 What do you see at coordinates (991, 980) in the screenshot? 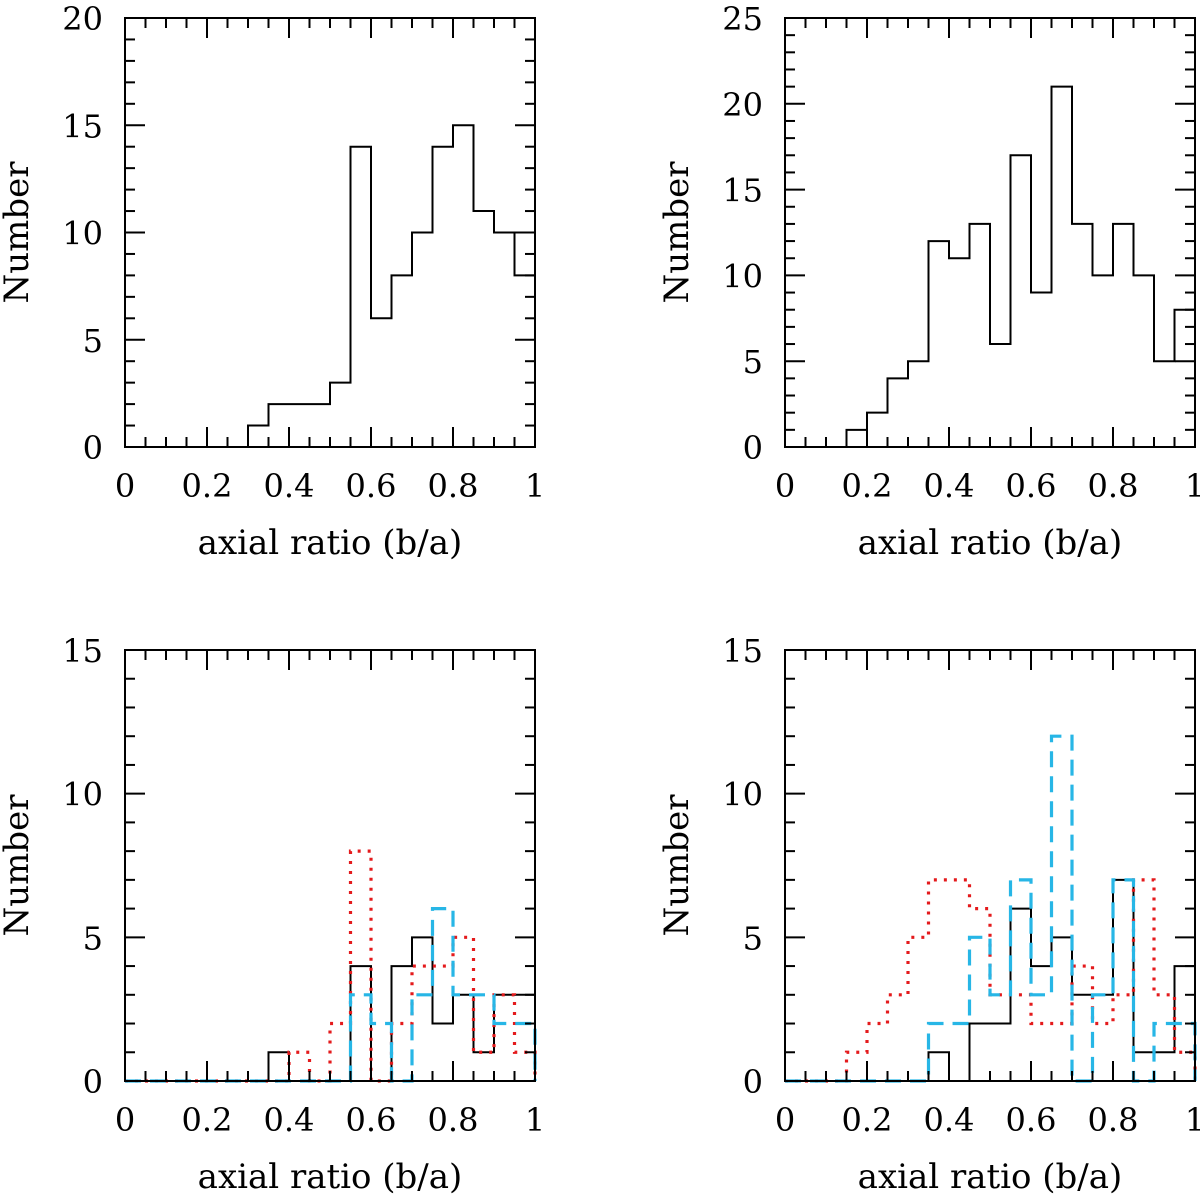
I see `series-dotted-bottom-right` at bounding box center [991, 980].